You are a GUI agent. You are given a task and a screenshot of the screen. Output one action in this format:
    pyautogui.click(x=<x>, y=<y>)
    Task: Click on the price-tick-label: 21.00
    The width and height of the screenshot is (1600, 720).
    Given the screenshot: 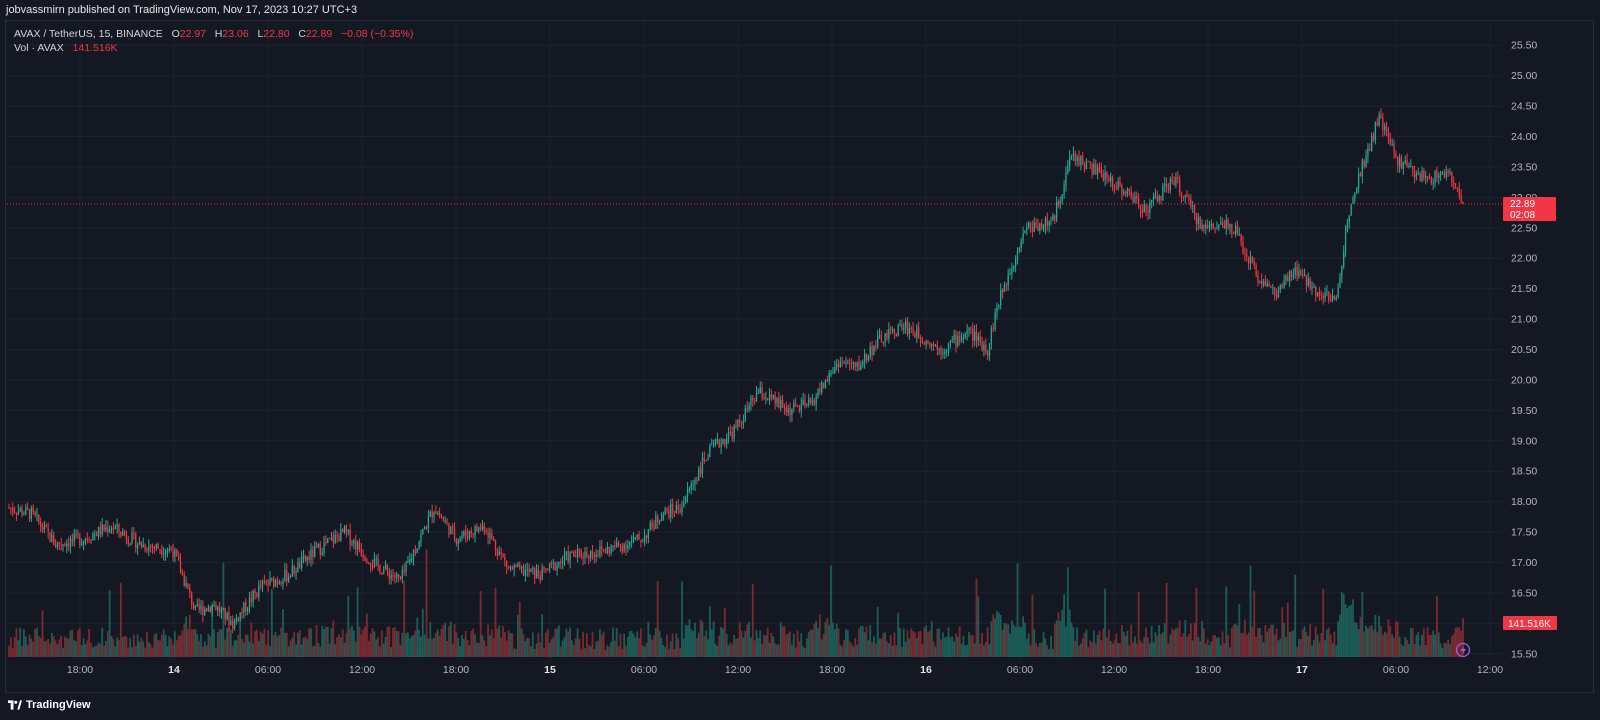 What is the action you would take?
    pyautogui.click(x=1524, y=320)
    